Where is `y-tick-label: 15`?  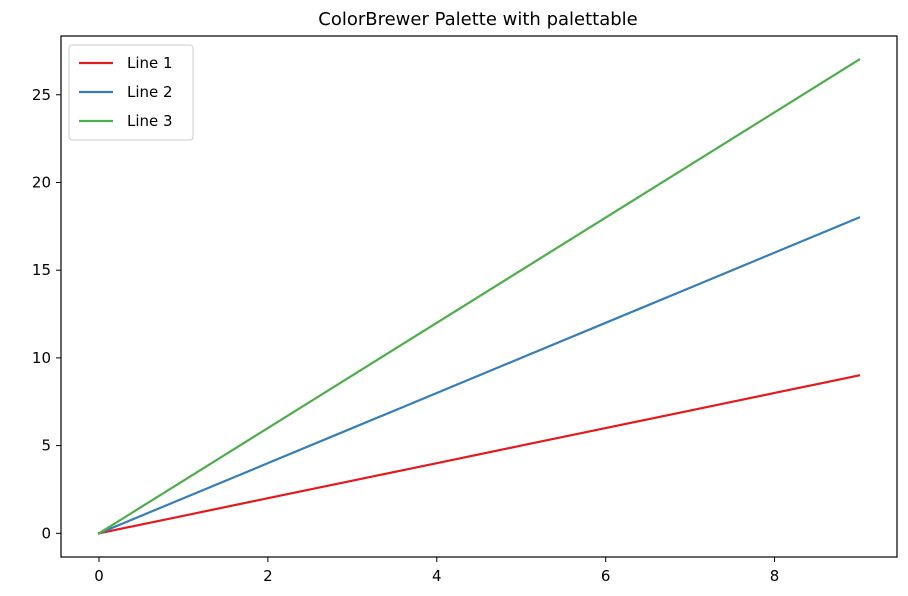 y-tick-label: 15 is located at coordinates (41, 270).